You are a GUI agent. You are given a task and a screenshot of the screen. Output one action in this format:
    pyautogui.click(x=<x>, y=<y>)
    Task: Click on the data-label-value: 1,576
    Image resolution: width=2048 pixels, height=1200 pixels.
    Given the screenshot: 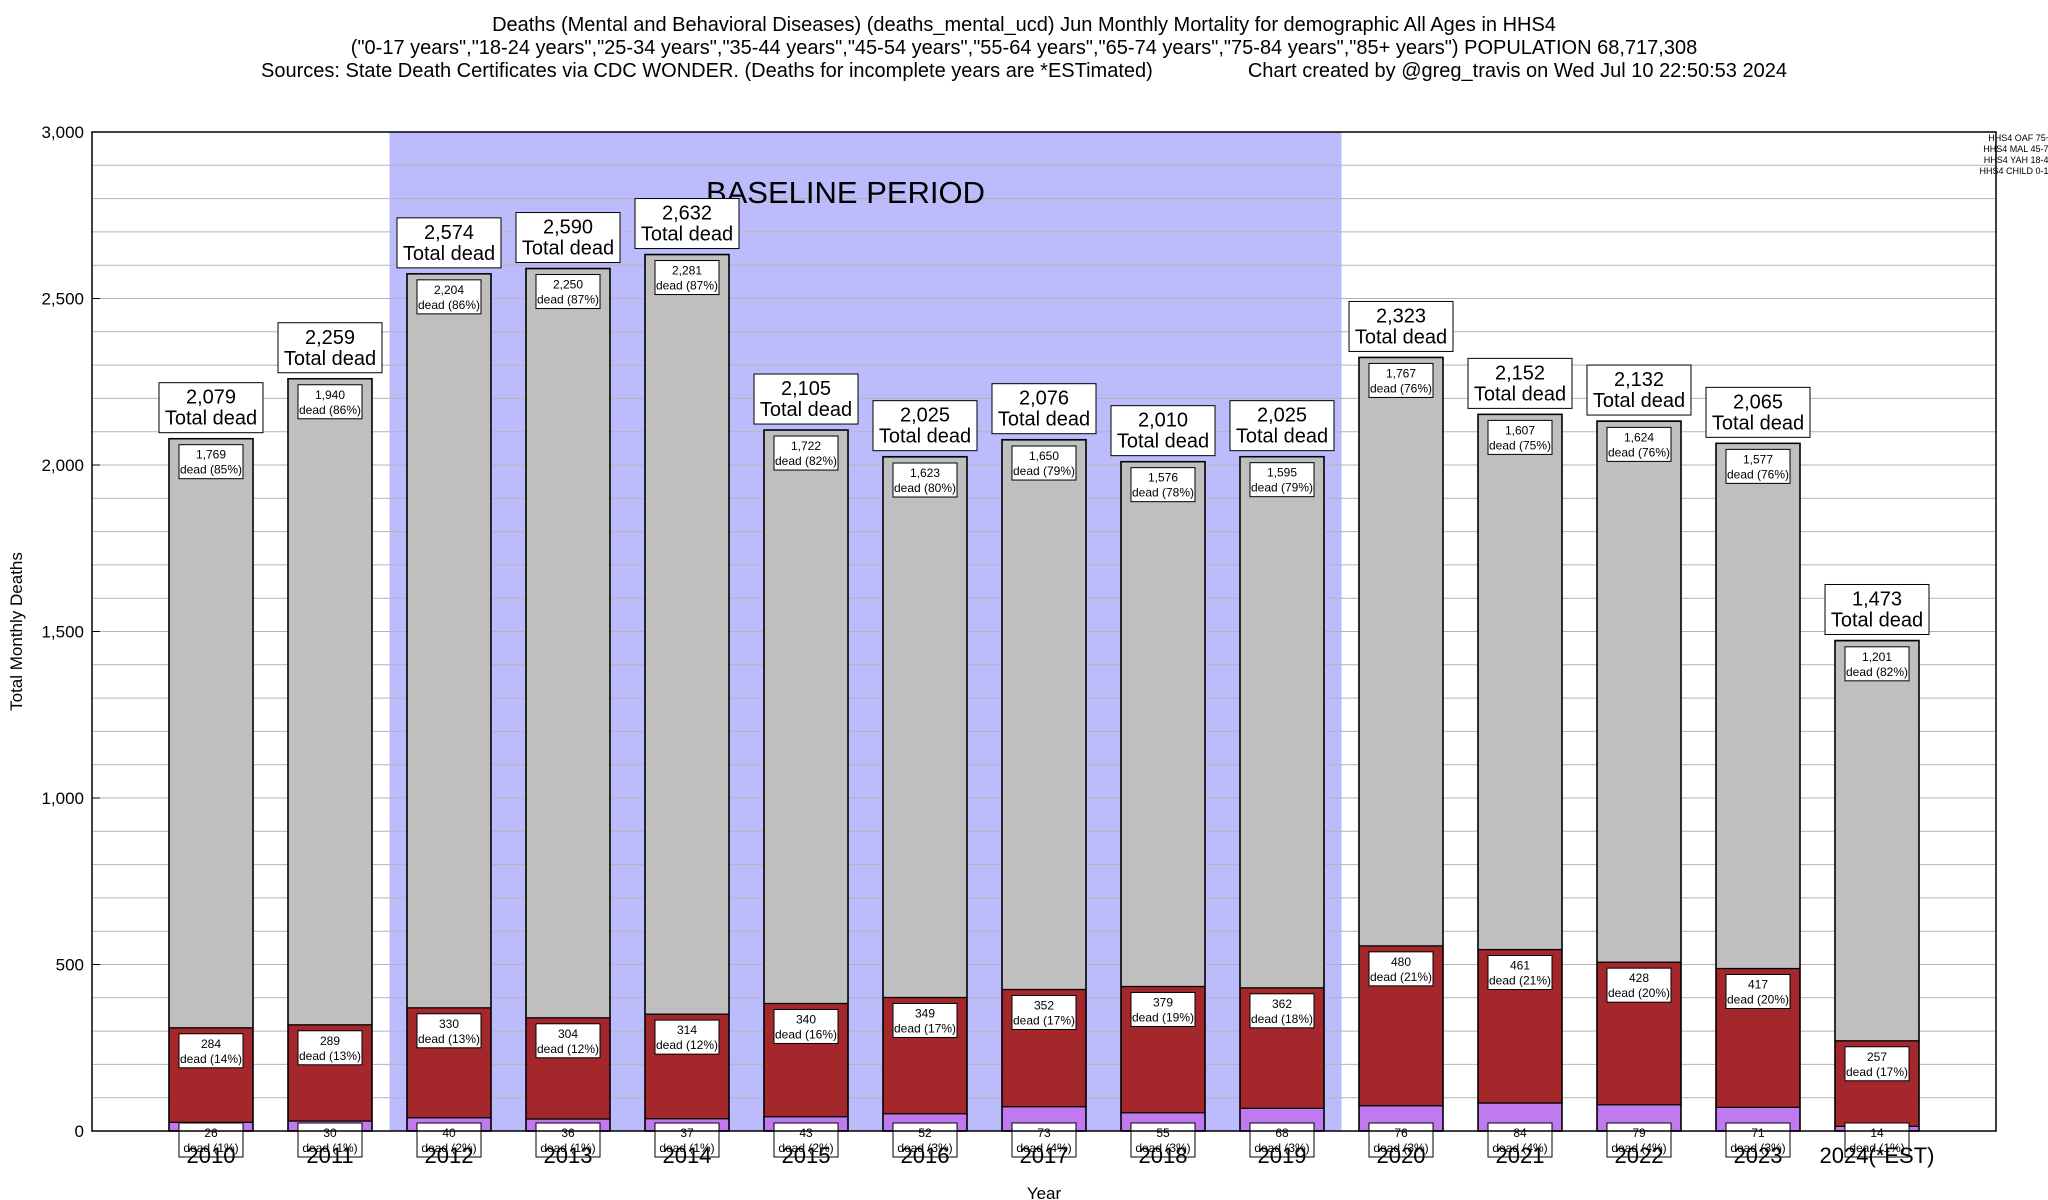 What is the action you would take?
    pyautogui.click(x=1163, y=478)
    